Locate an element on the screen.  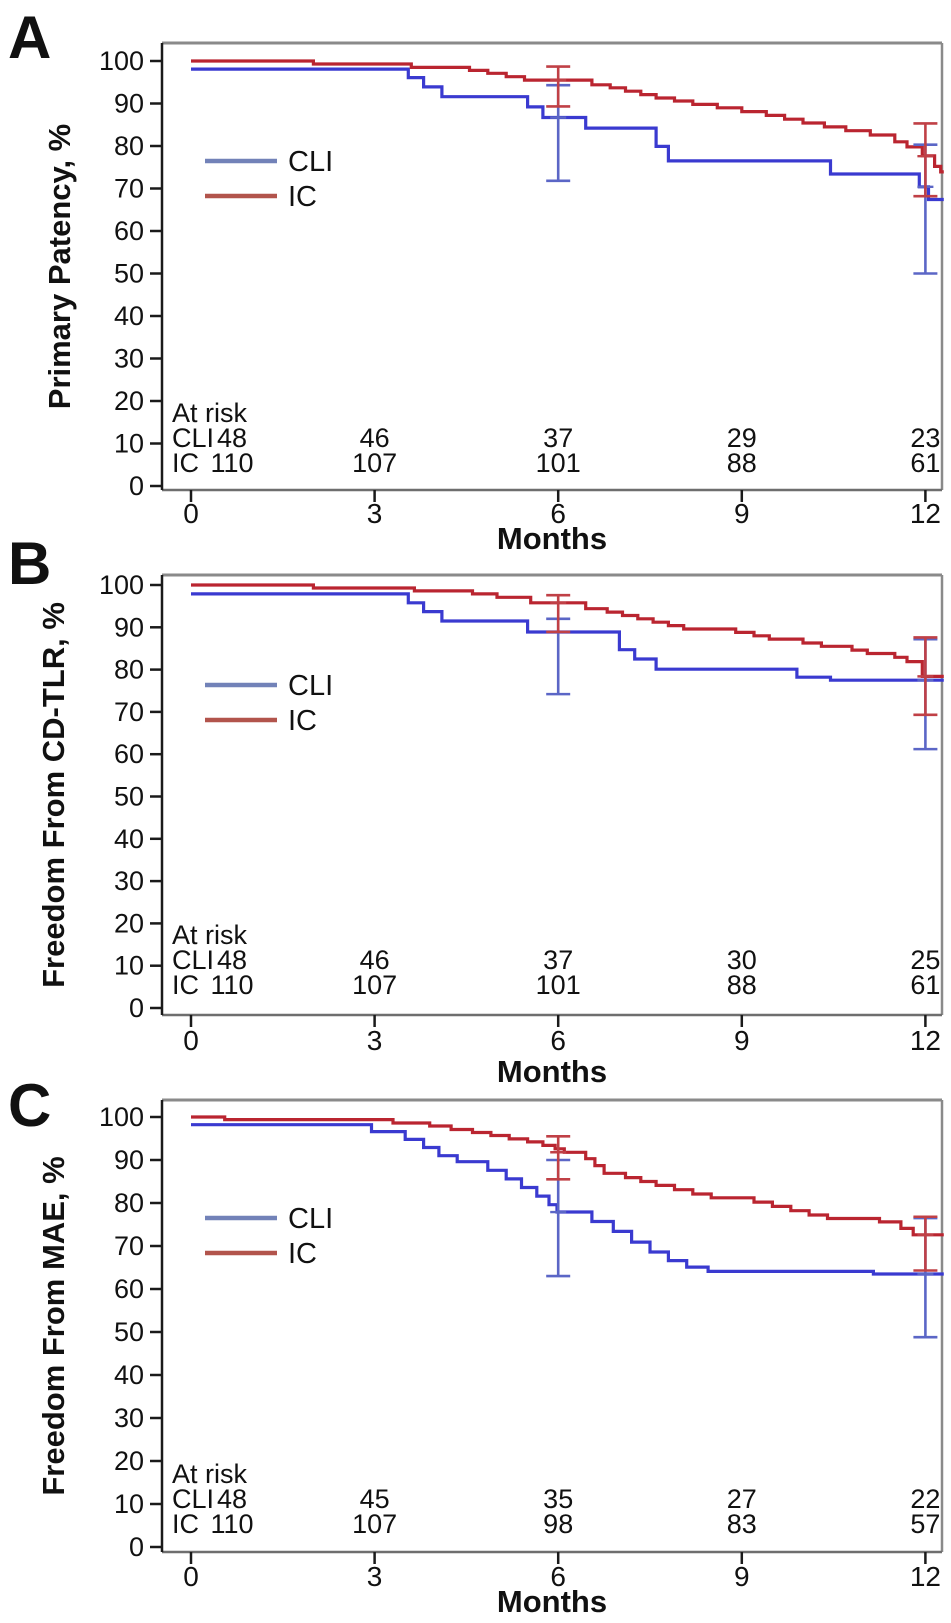
at-risk-value: 45 is located at coordinates (375, 1499).